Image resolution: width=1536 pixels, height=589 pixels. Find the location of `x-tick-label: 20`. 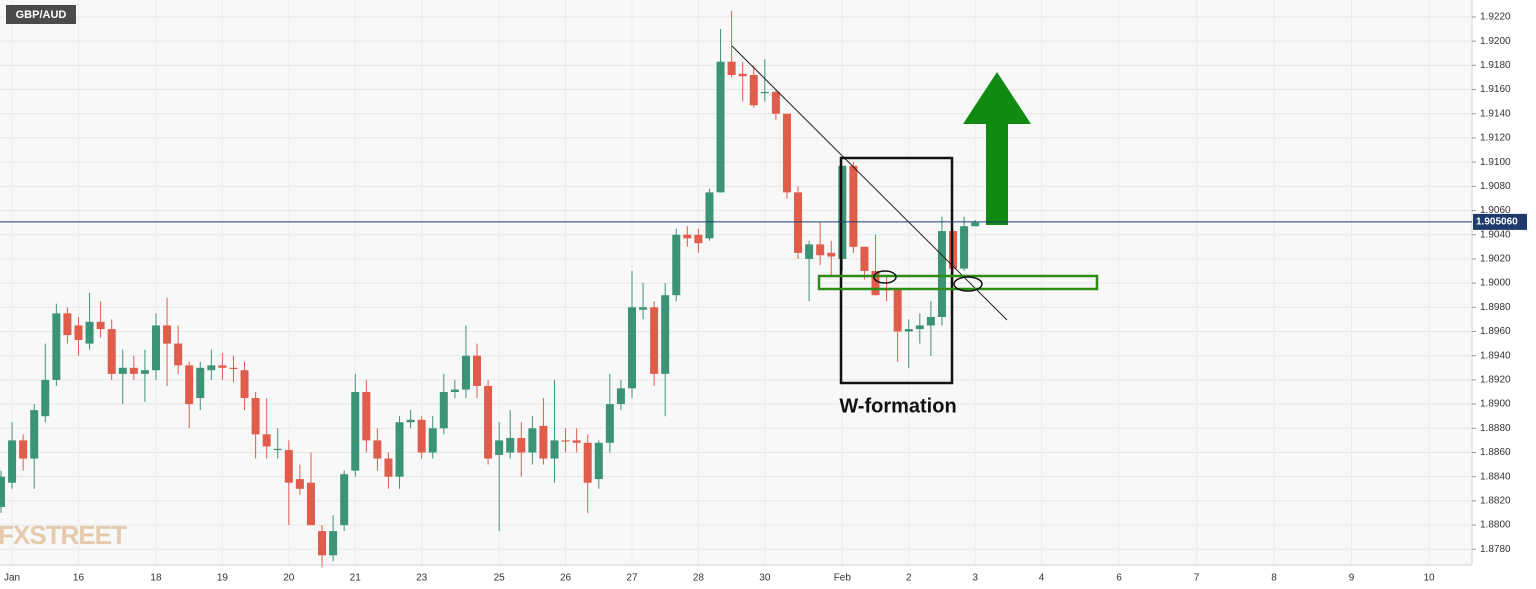

x-tick-label: 20 is located at coordinates (289, 578).